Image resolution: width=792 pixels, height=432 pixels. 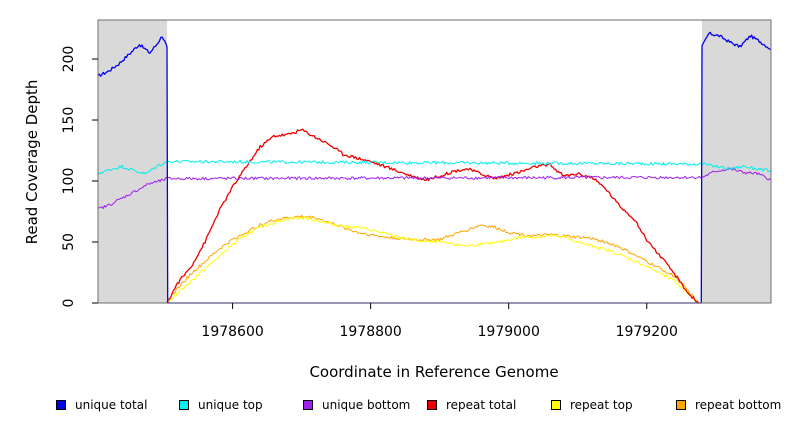 I want to click on legend-label: unique total, so click(x=111, y=405).